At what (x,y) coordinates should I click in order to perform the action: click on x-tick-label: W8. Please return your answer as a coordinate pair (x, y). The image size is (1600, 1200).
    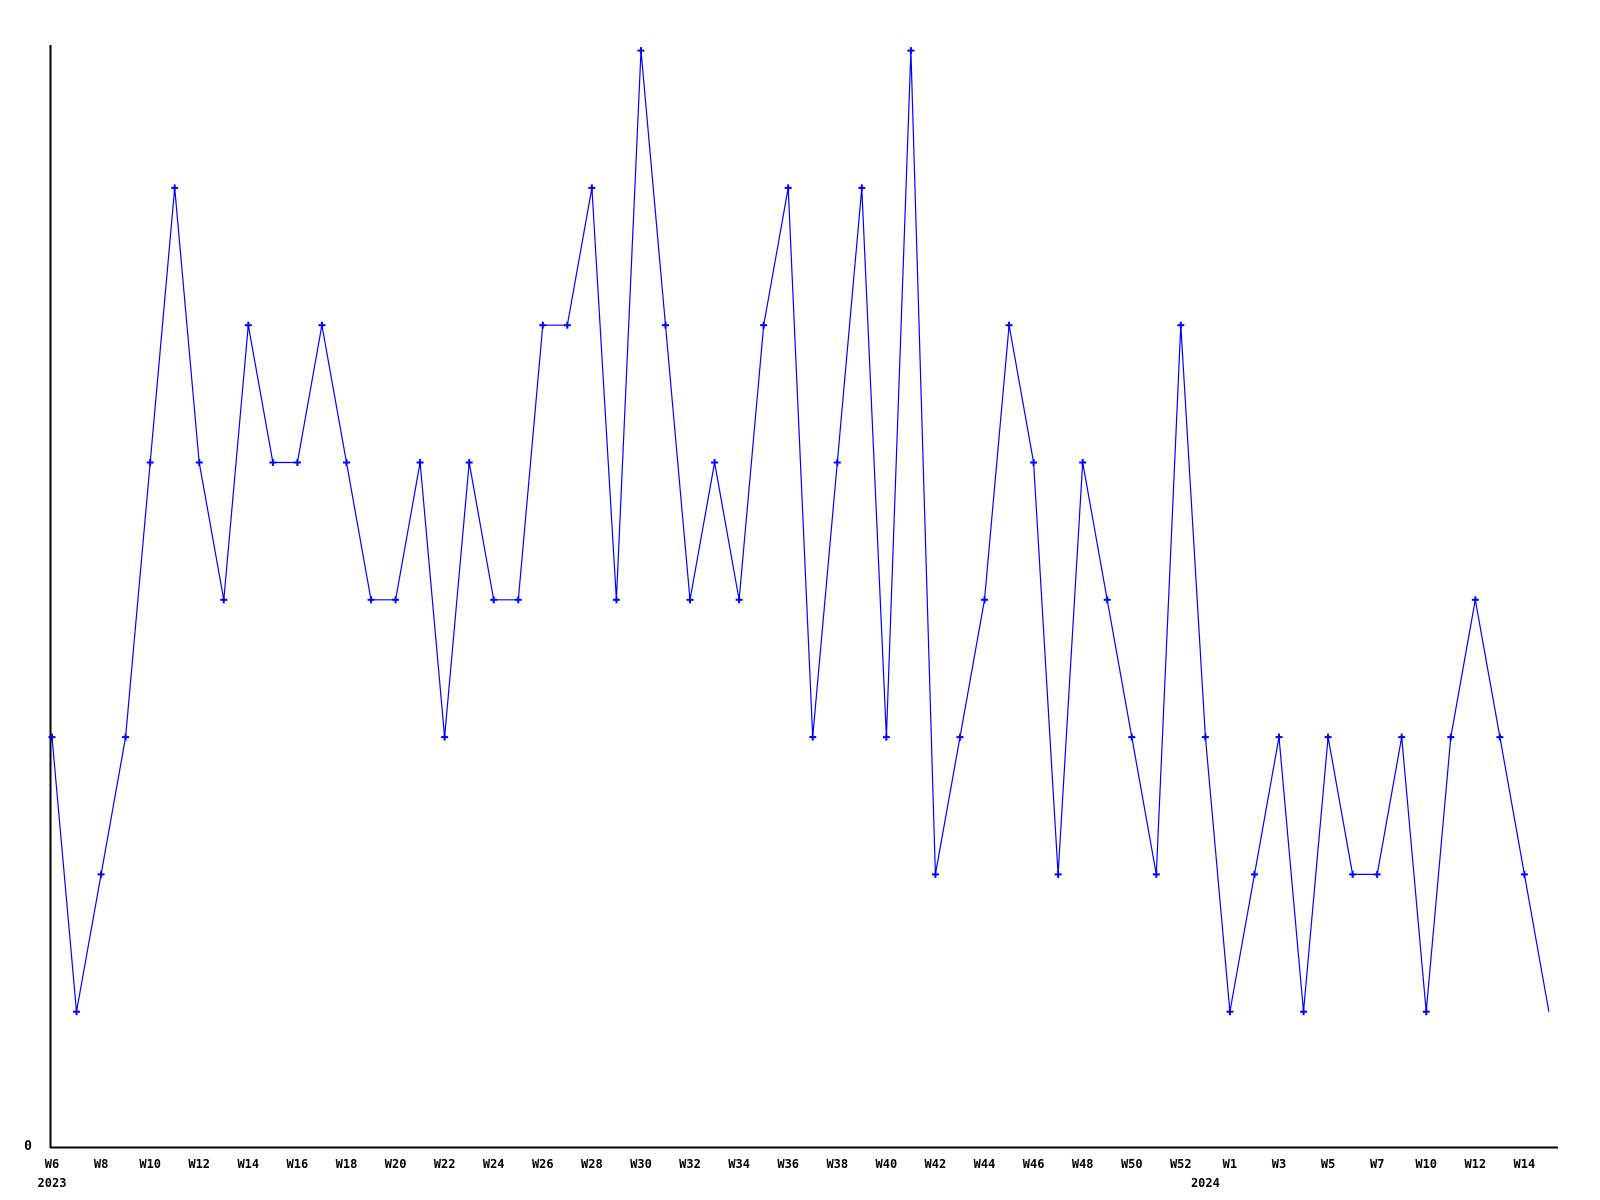
    Looking at the image, I should click on (101, 1164).